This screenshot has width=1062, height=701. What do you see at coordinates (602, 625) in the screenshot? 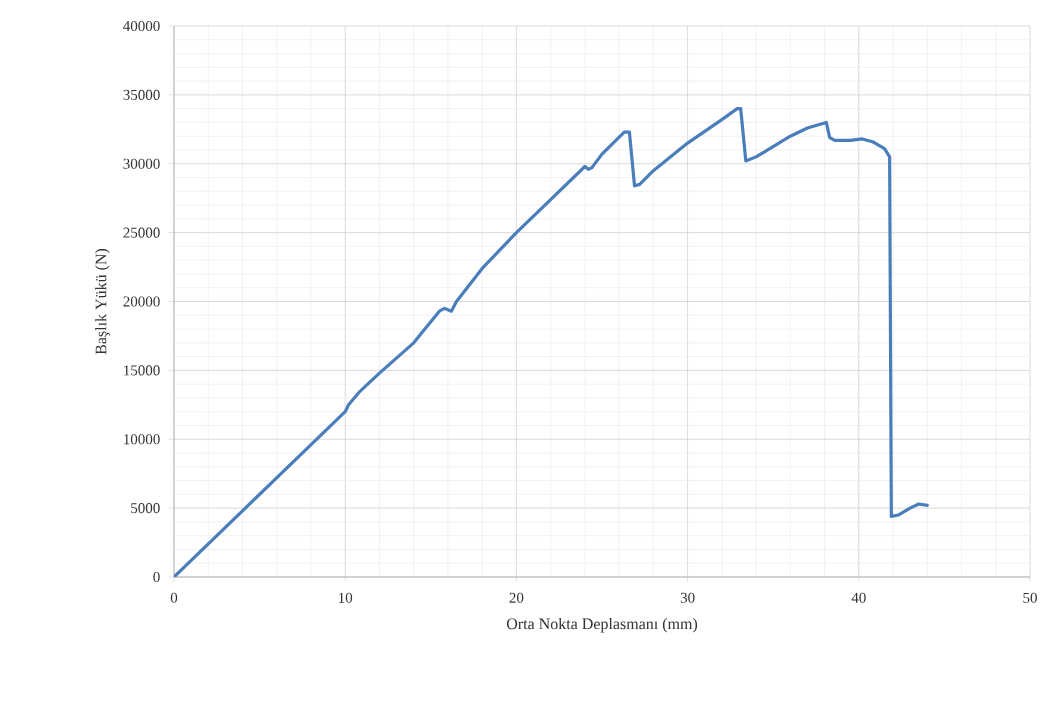
I see `x-axis-title: Orta Nokta Deplasmanı (mm)` at bounding box center [602, 625].